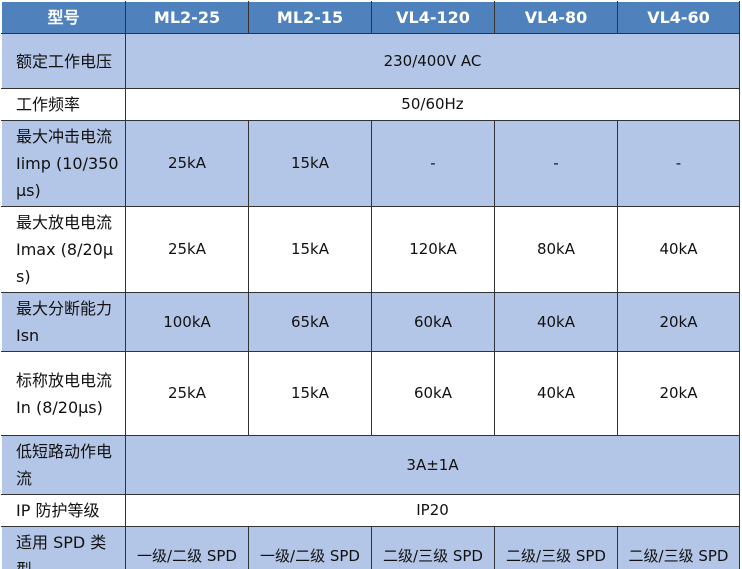 This screenshot has width=742, height=569. I want to click on row-label: 标称放电电流 In (8/20μs), so click(63, 393).